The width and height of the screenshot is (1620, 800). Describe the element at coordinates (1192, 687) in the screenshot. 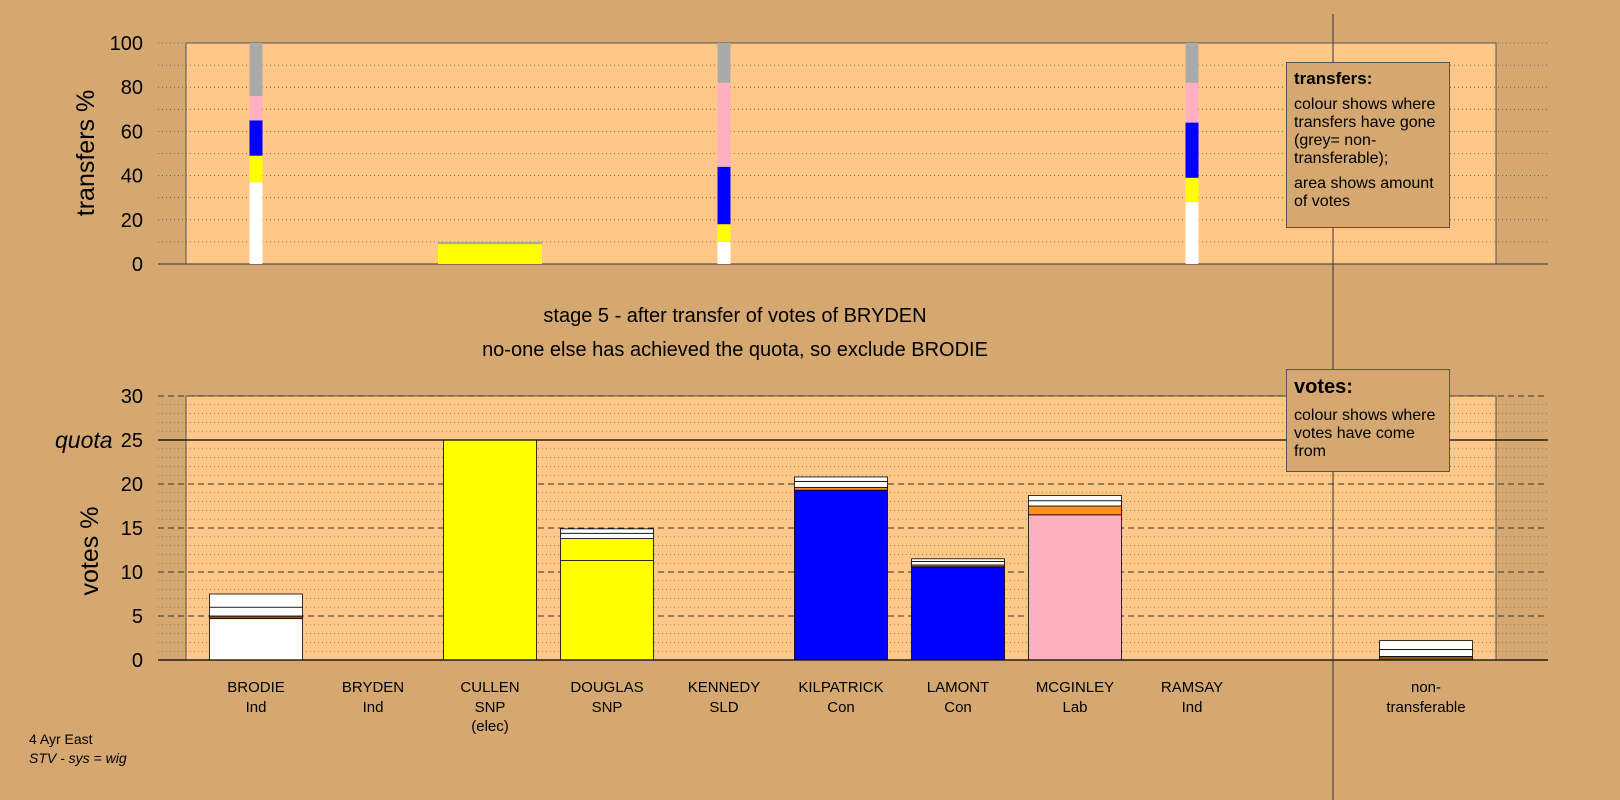

I see `candidate-name-label: RAMSAY` at that location.